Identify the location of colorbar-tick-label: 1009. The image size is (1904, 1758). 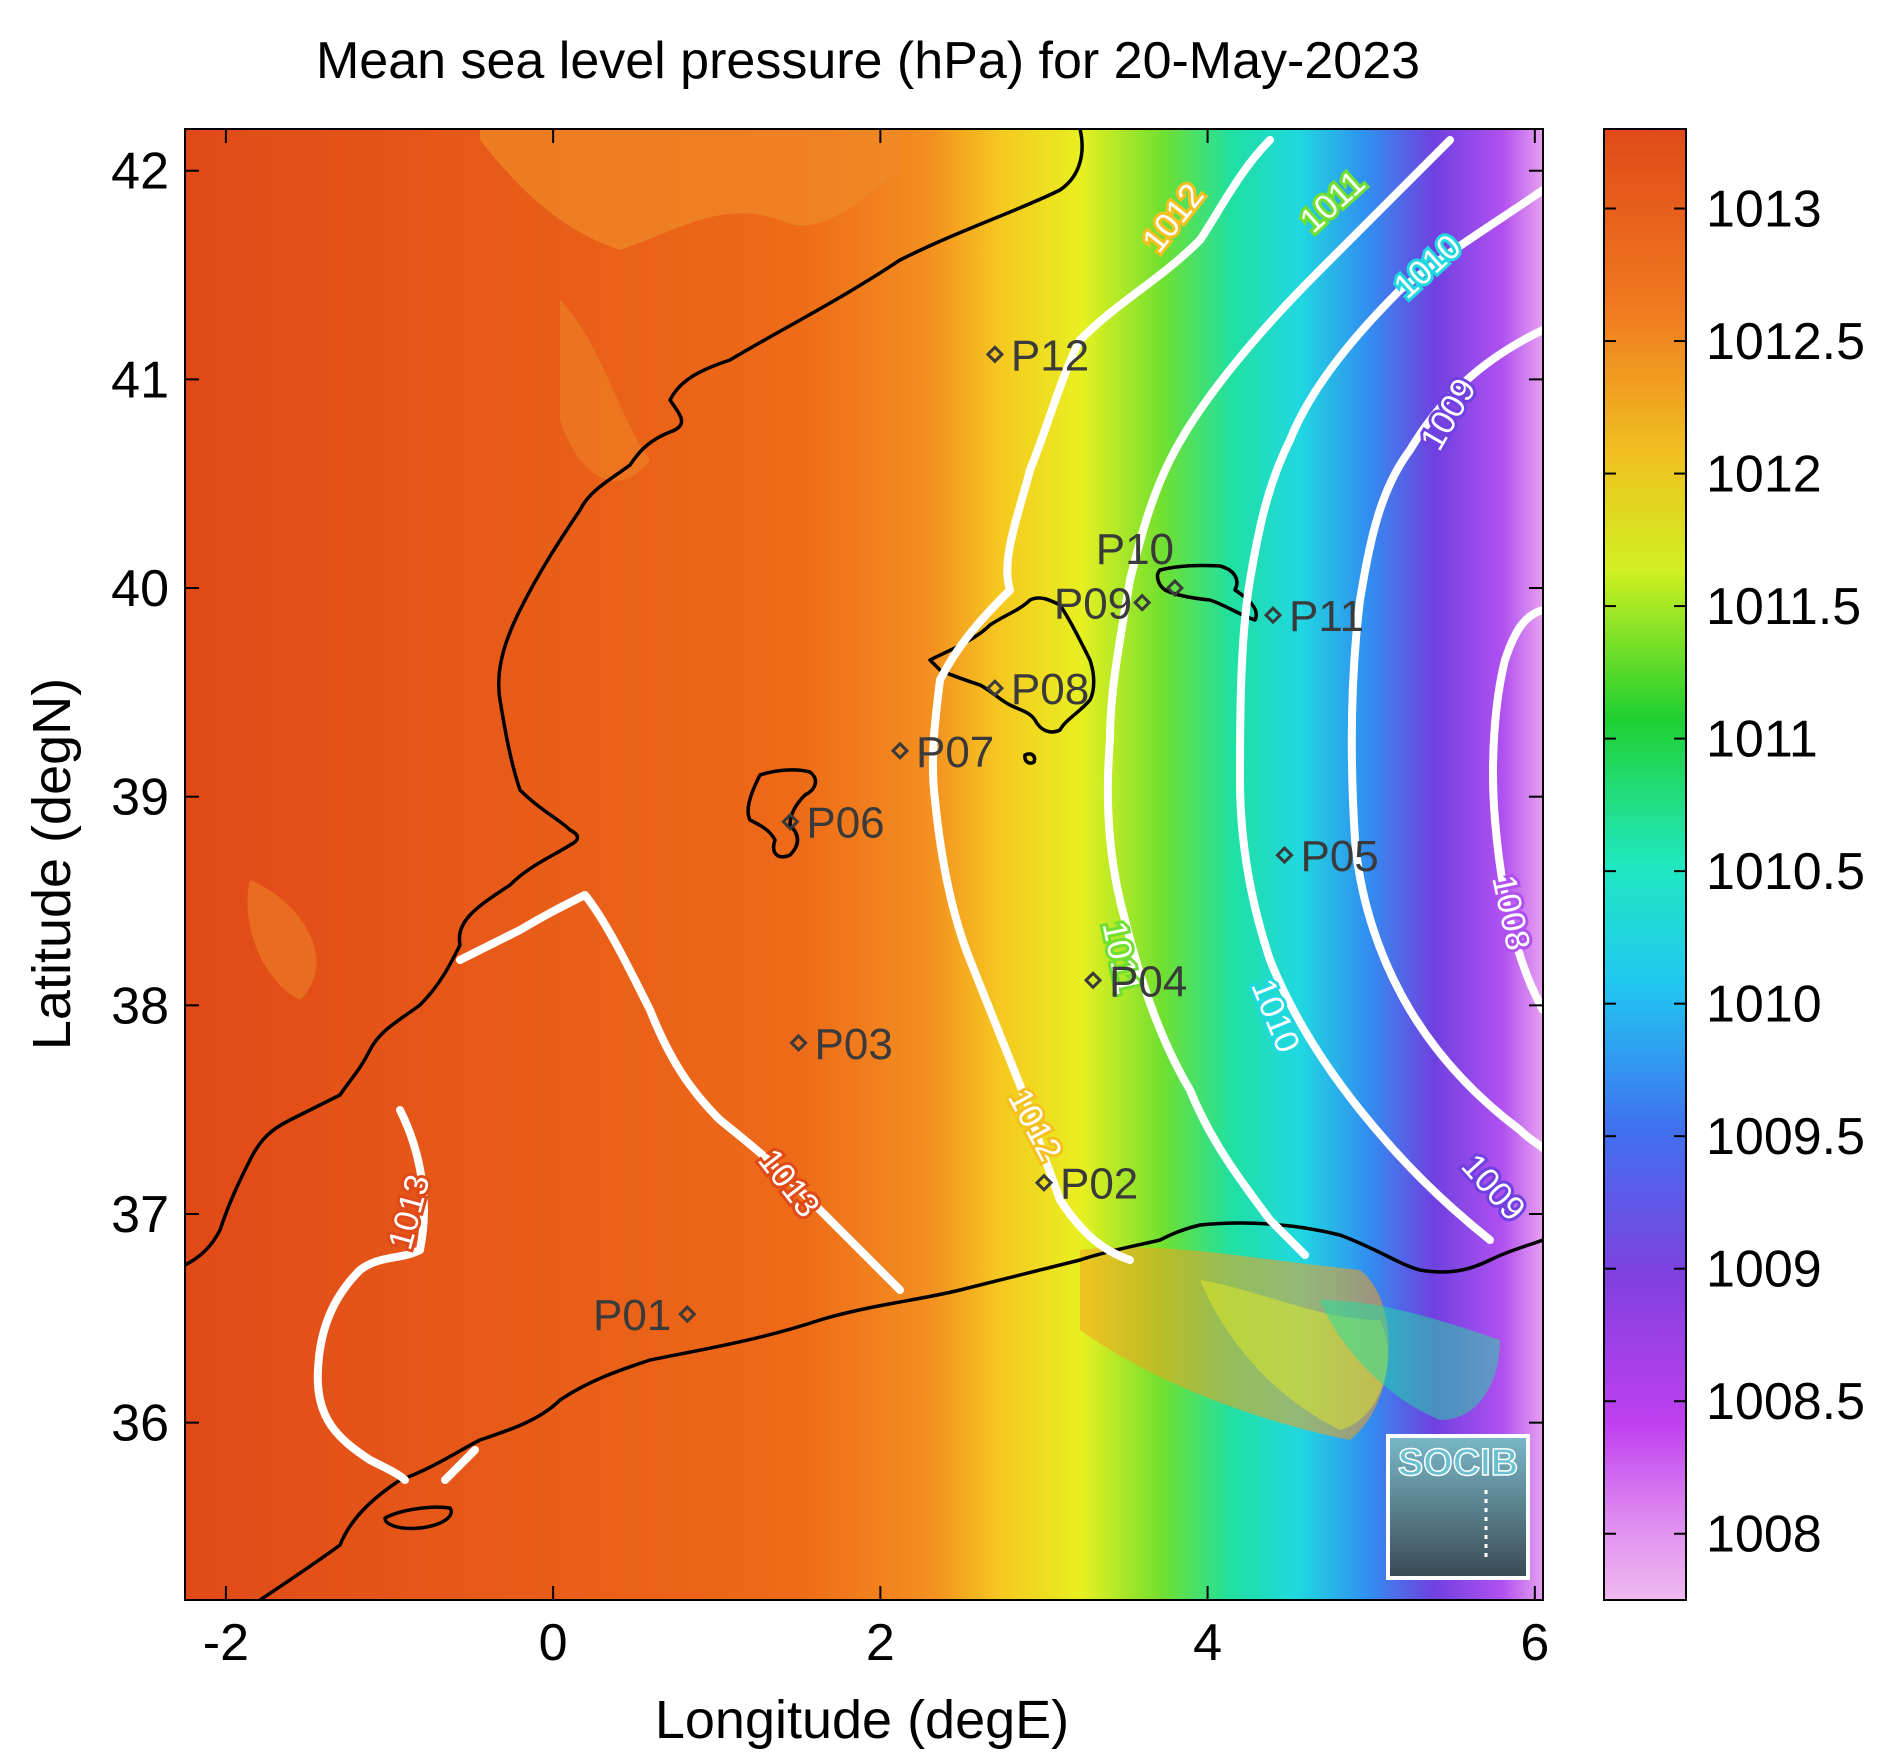
(1764, 1270).